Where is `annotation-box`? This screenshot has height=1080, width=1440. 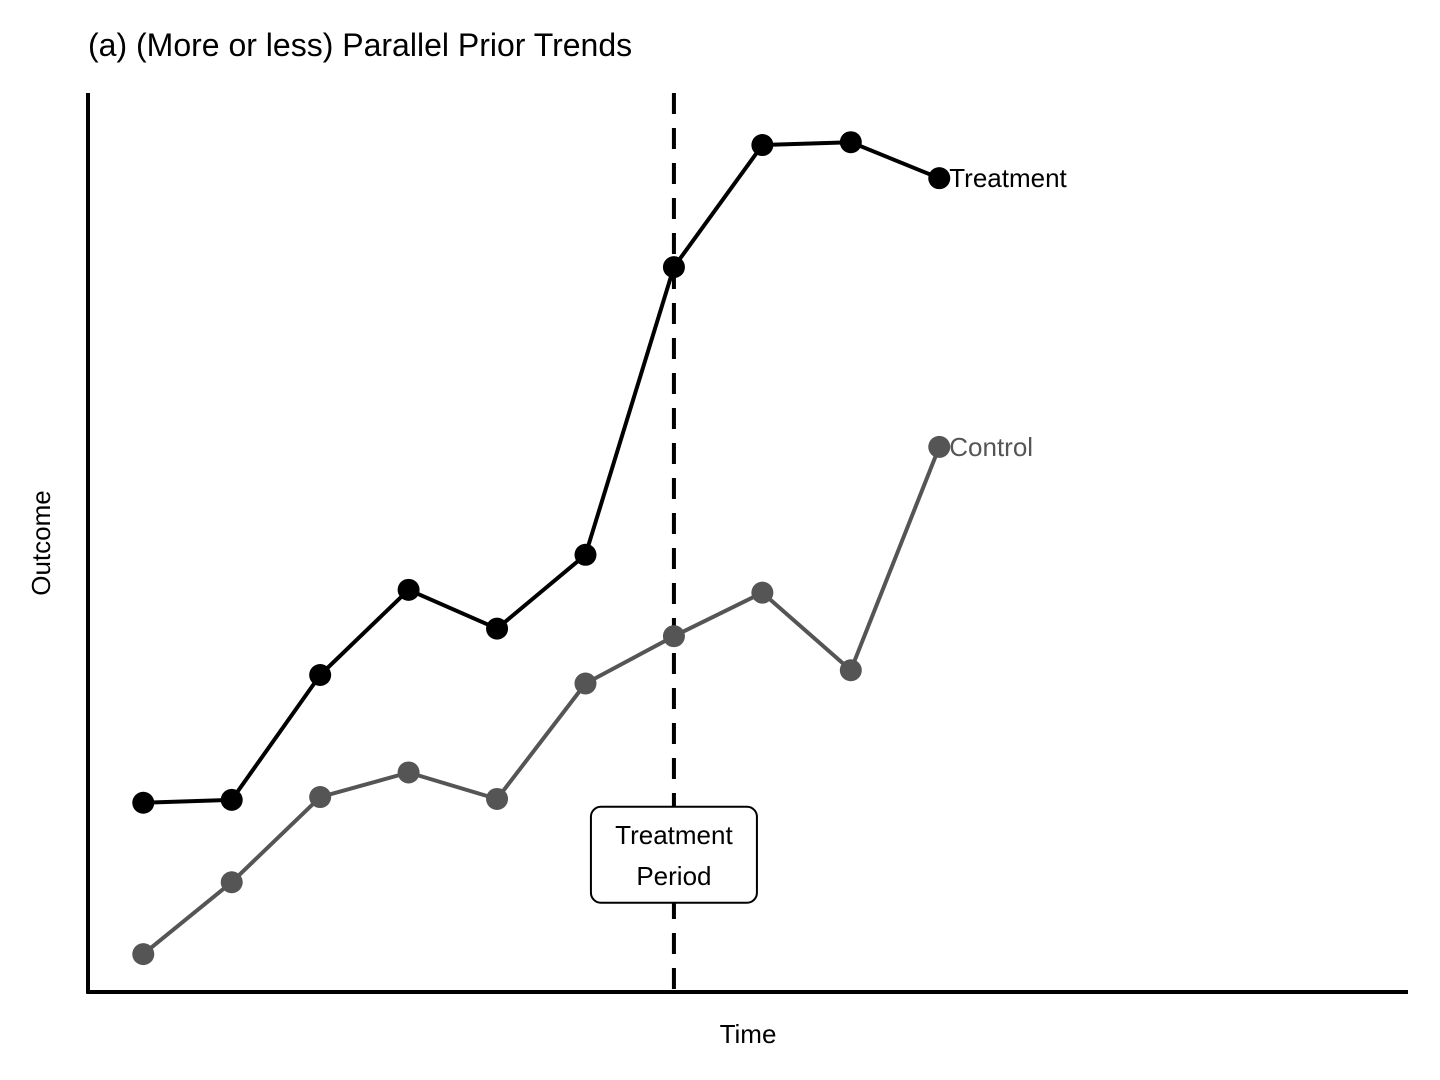
annotation-box is located at coordinates (673, 854).